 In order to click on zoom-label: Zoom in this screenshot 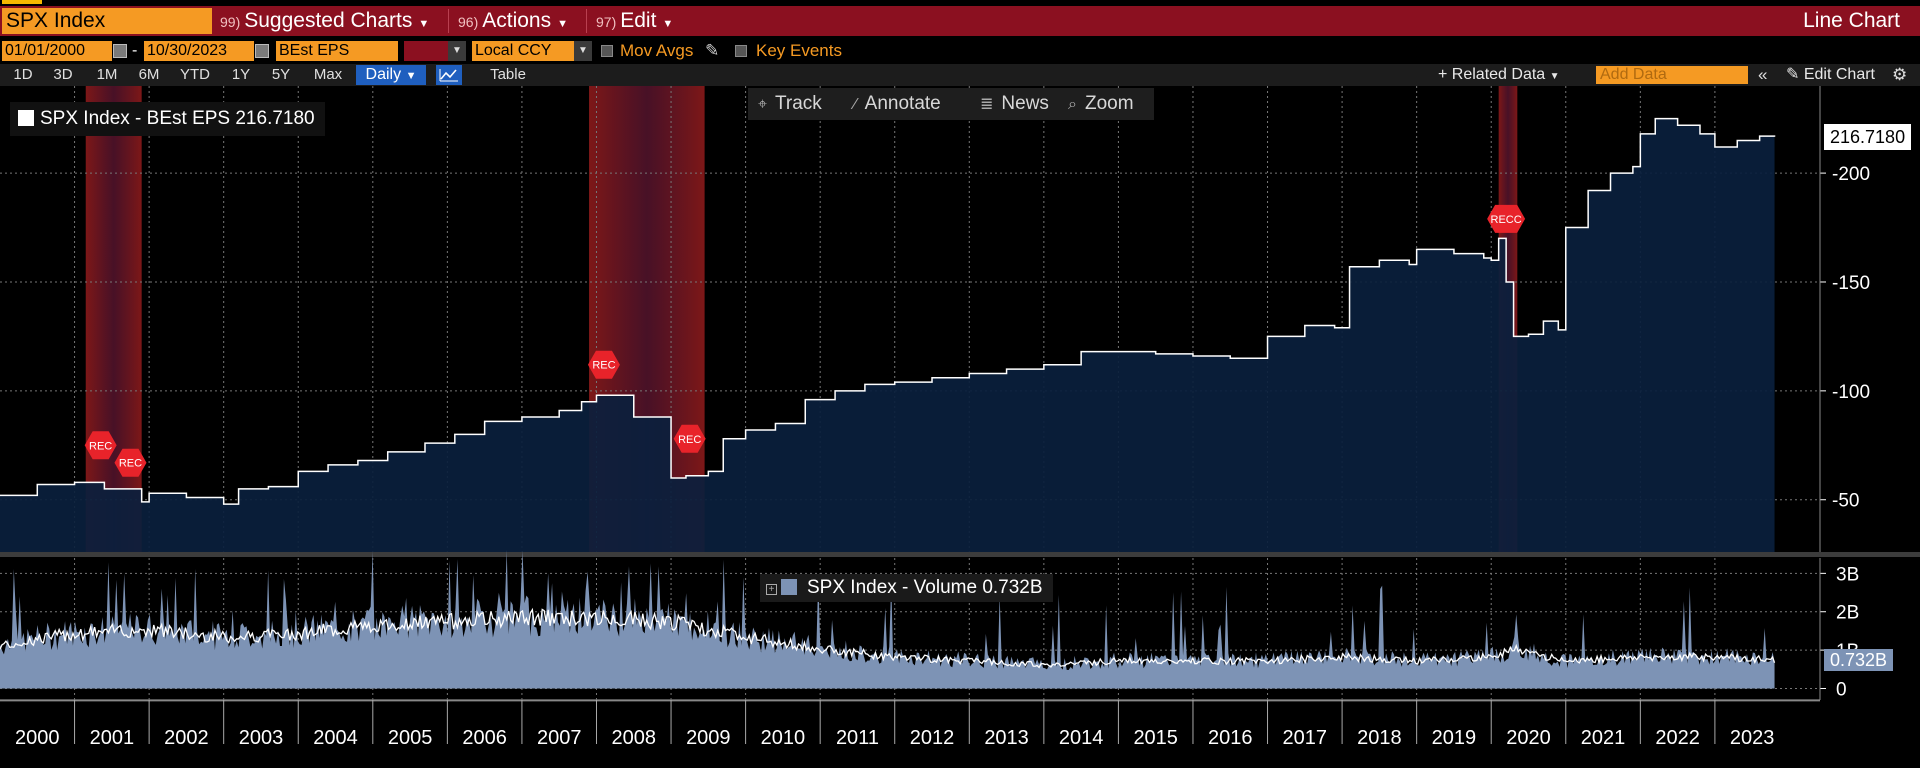, I will do `click(1109, 103)`.